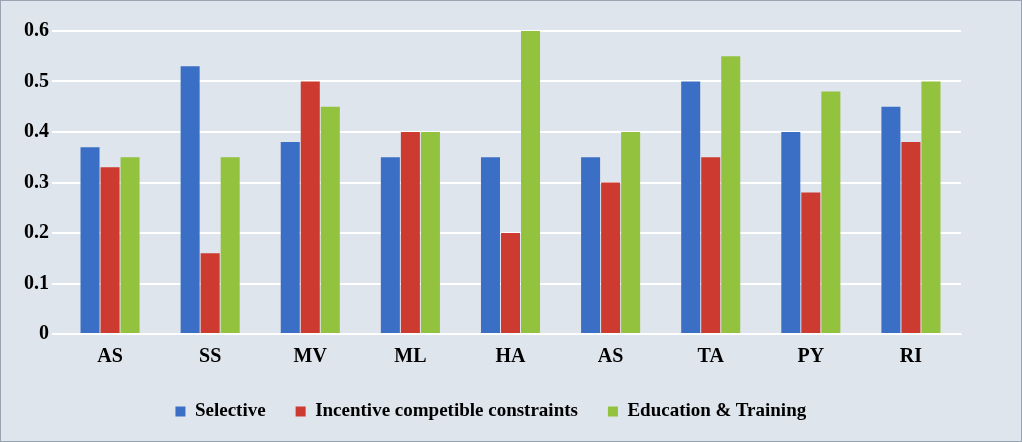 The height and width of the screenshot is (442, 1022). Describe the element at coordinates (36, 130) in the screenshot. I see `y-tick-label: 0.4` at that location.